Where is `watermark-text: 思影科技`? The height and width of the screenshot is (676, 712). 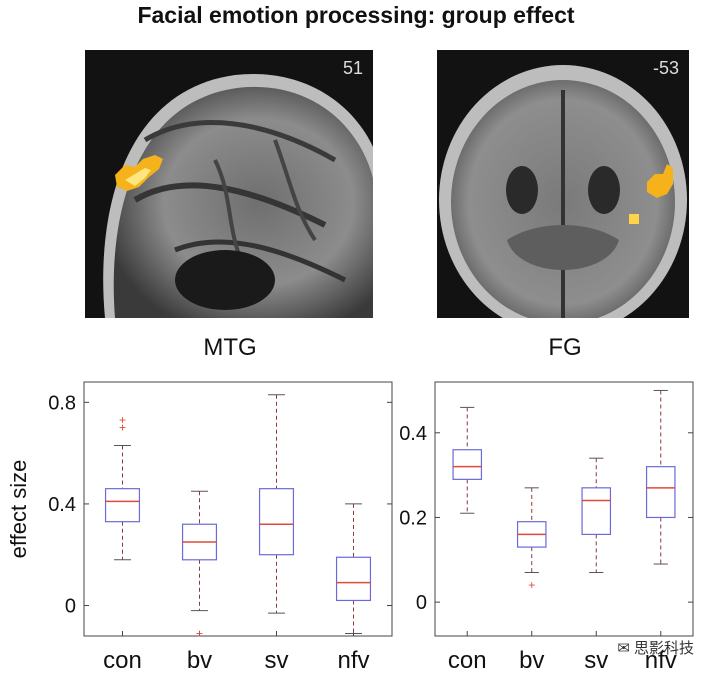 watermark-text: 思影科技 is located at coordinates (663, 648).